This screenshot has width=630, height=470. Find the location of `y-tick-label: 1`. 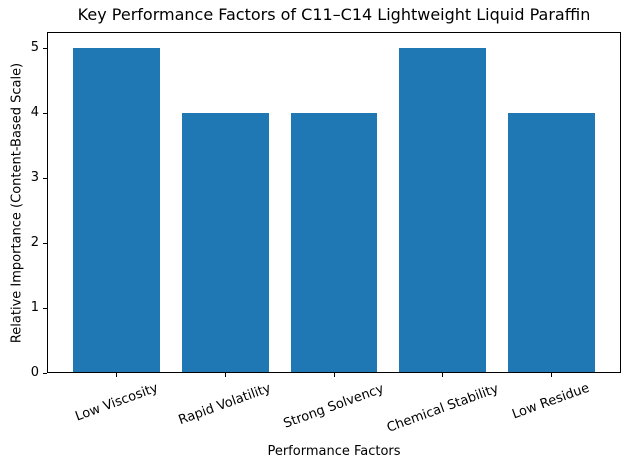

y-tick-label: 1 is located at coordinates (34, 308).